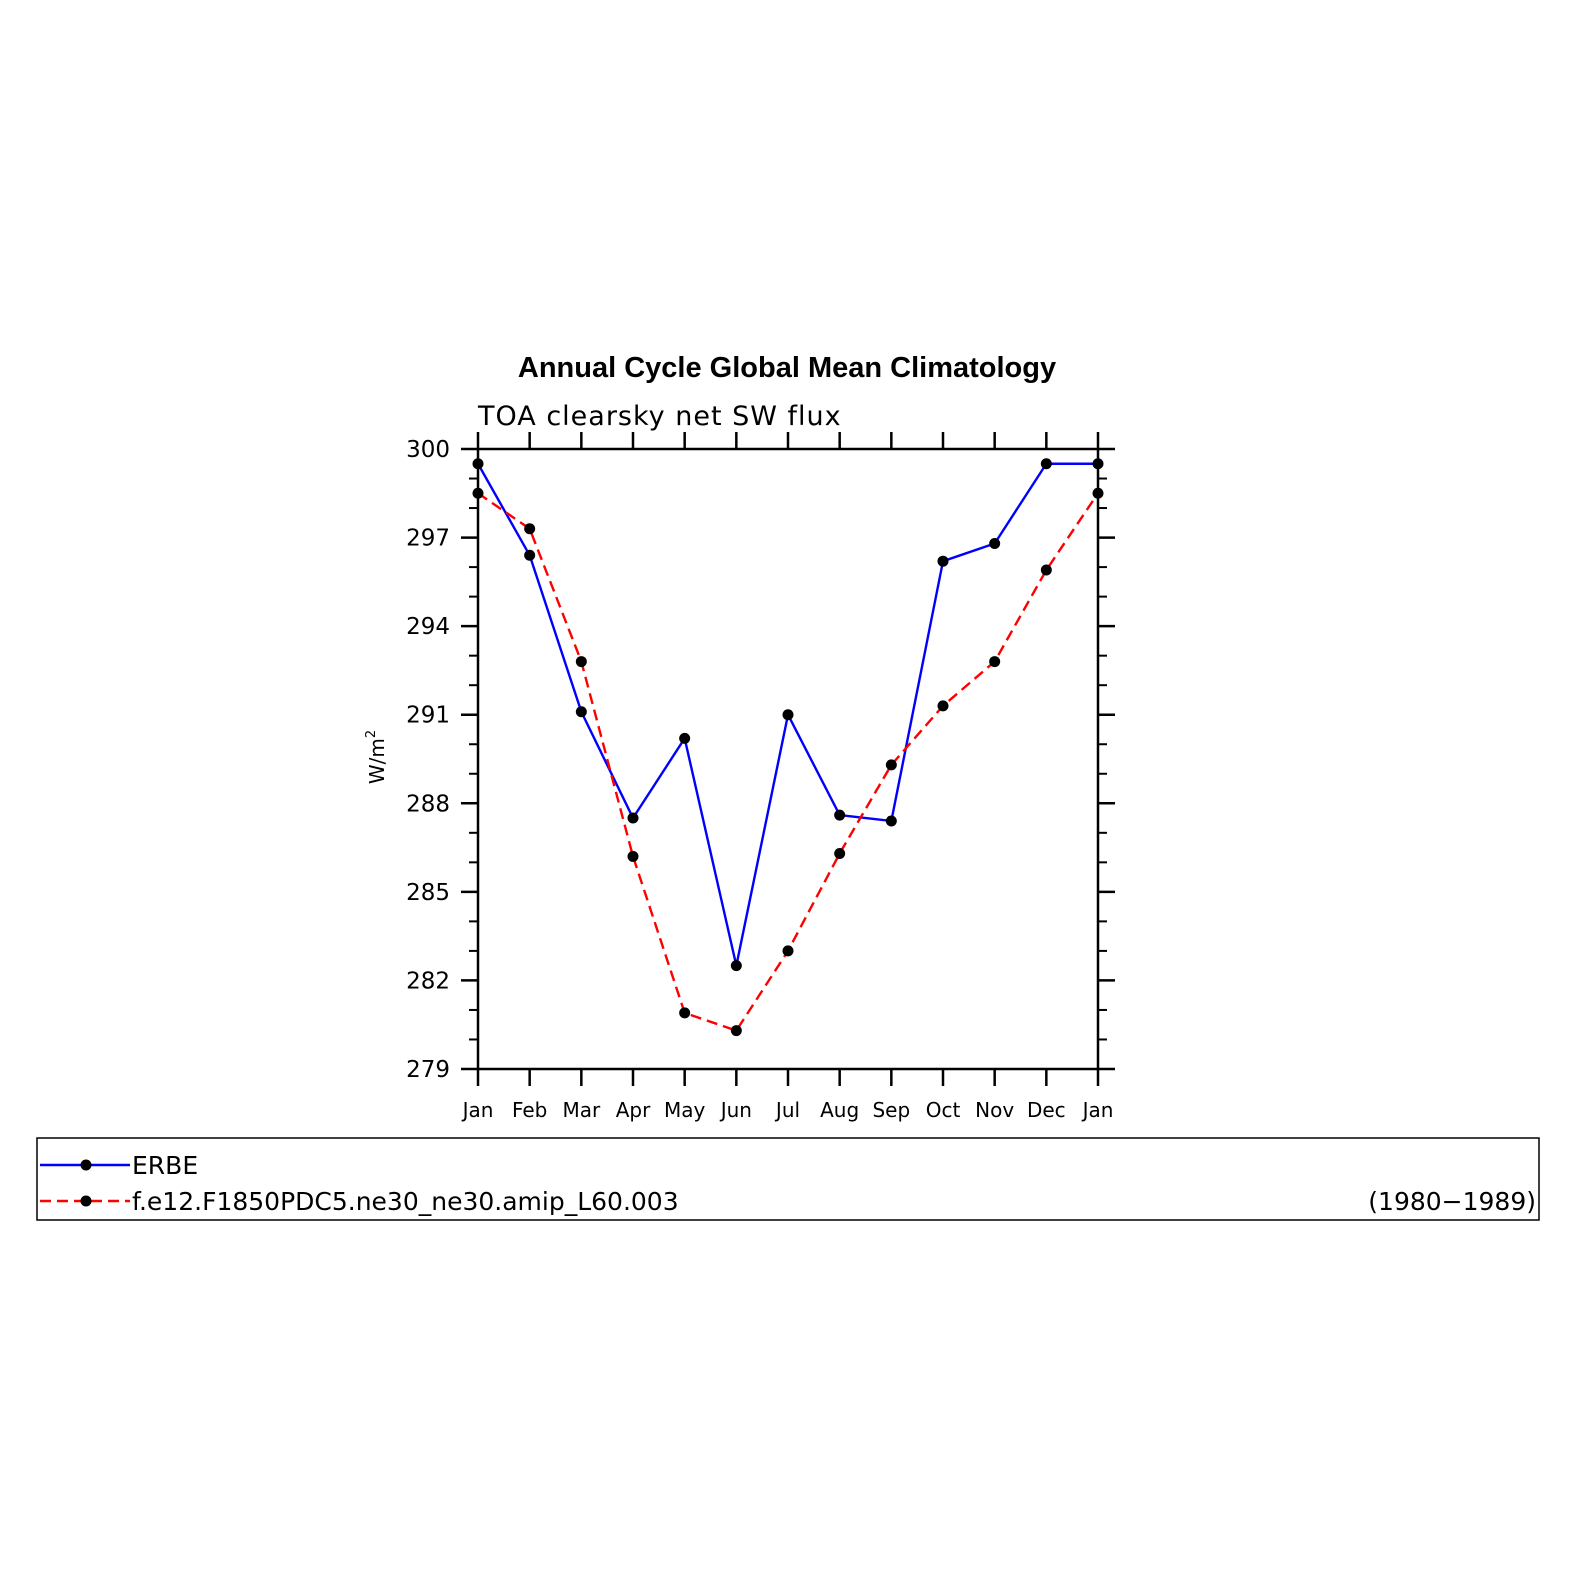  I want to click on x-tick-label: Jul, so click(787, 1110).